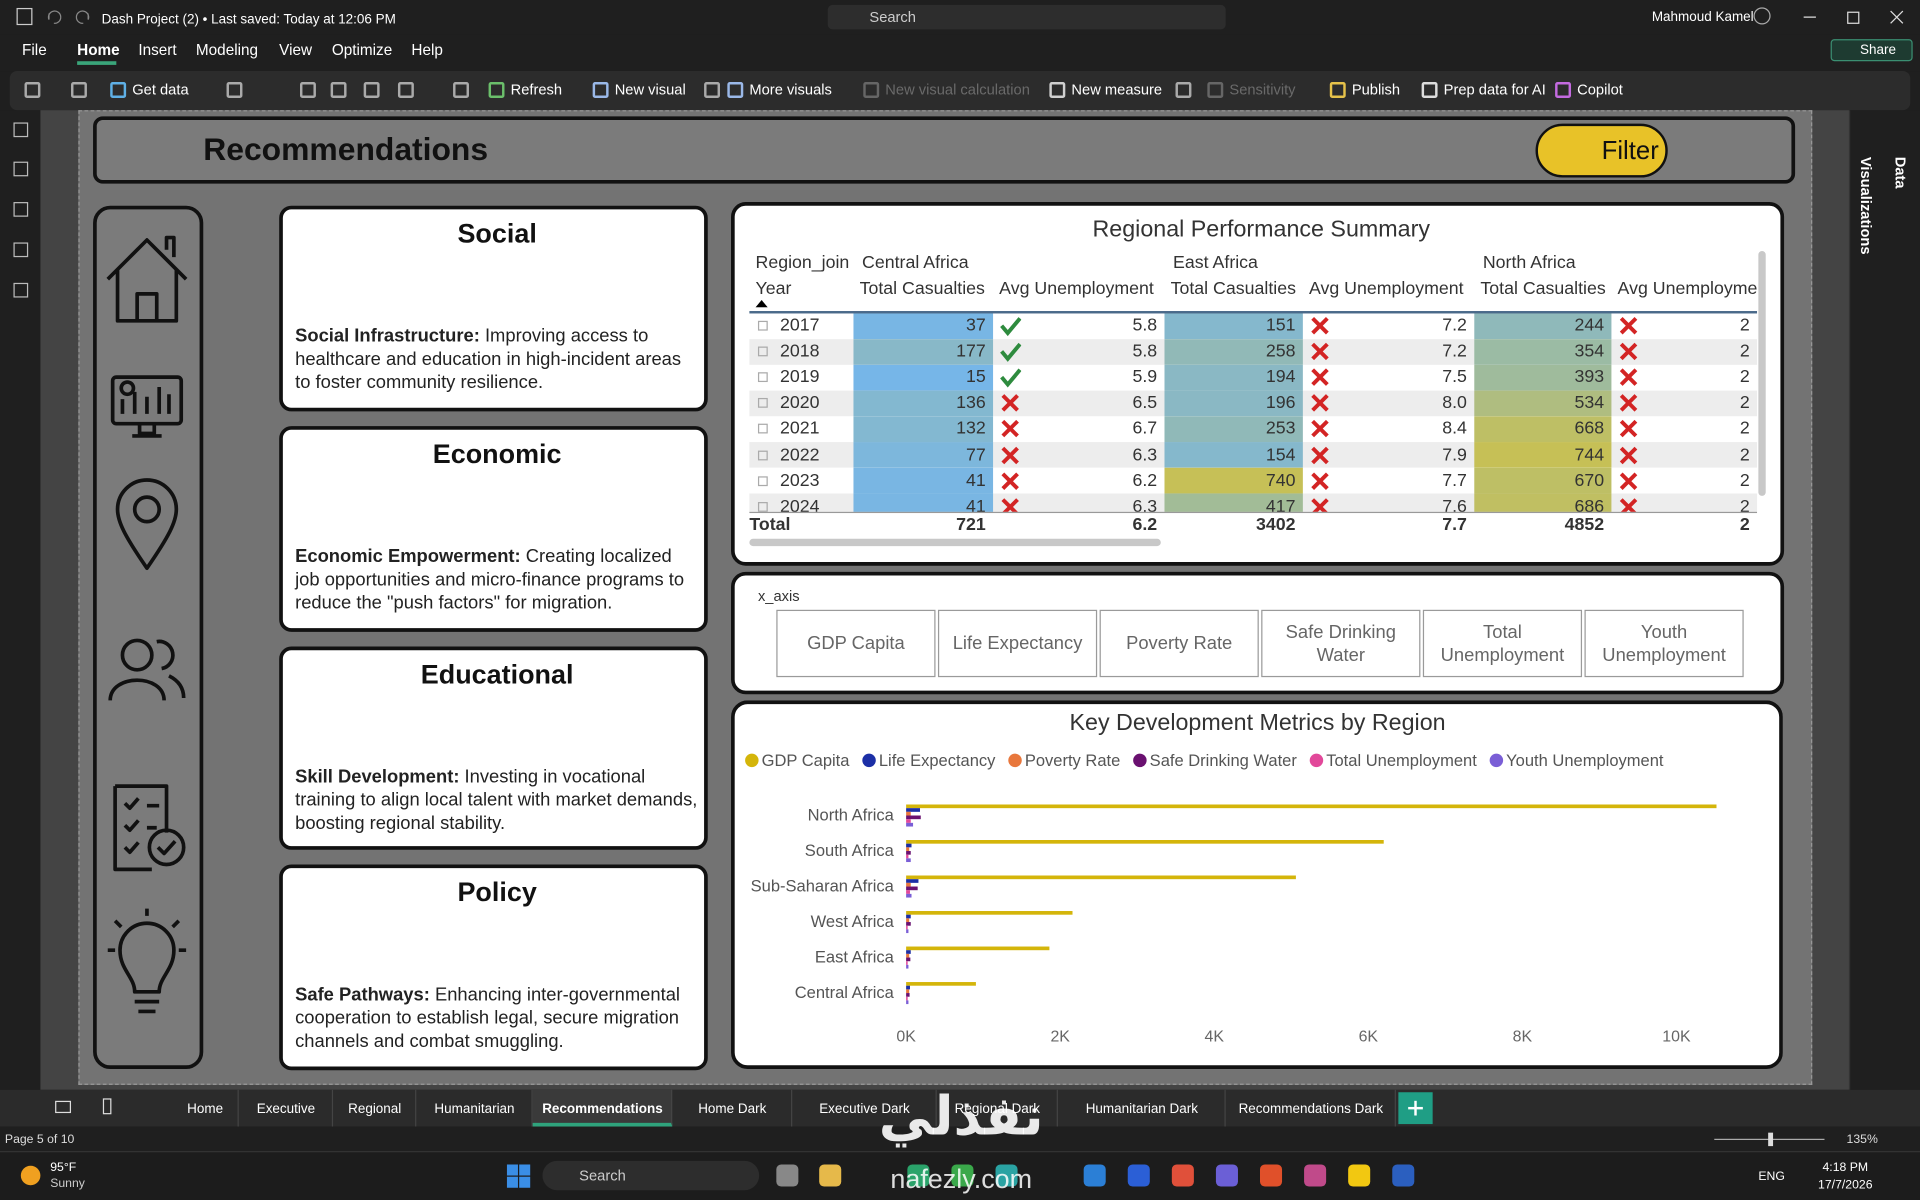 The height and width of the screenshot is (1200, 1920). What do you see at coordinates (536, 89) in the screenshot?
I see `ribbon-button: Refresh` at bounding box center [536, 89].